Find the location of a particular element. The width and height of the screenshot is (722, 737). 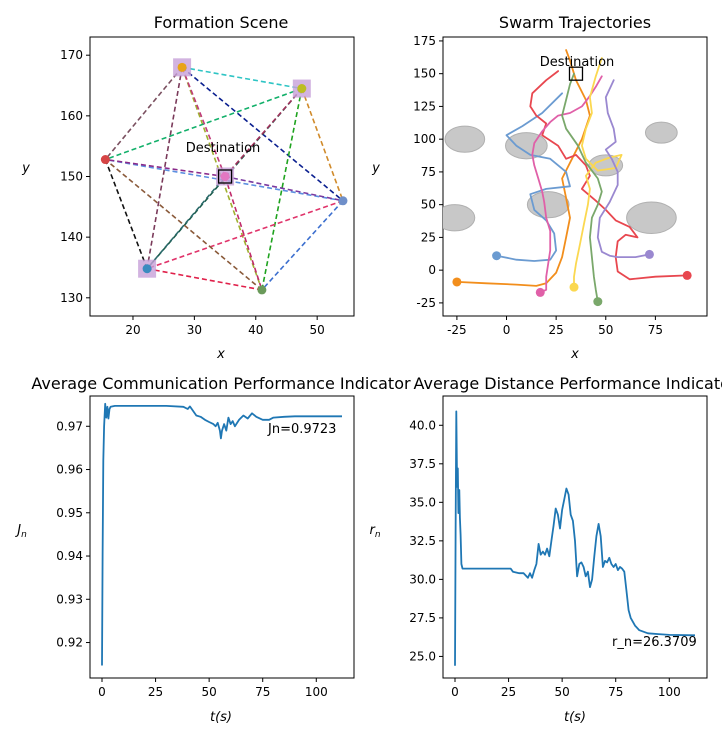

distance-title: Average Distance Performance Indicator is located at coordinates (567, 383).